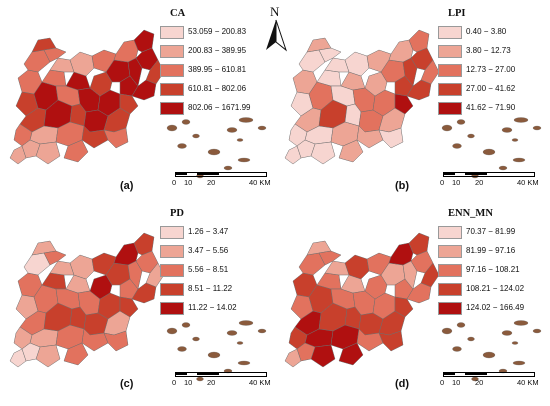  Describe the element at coordinates (402, 186) in the screenshot. I see `panel-label-b: (b)` at that location.